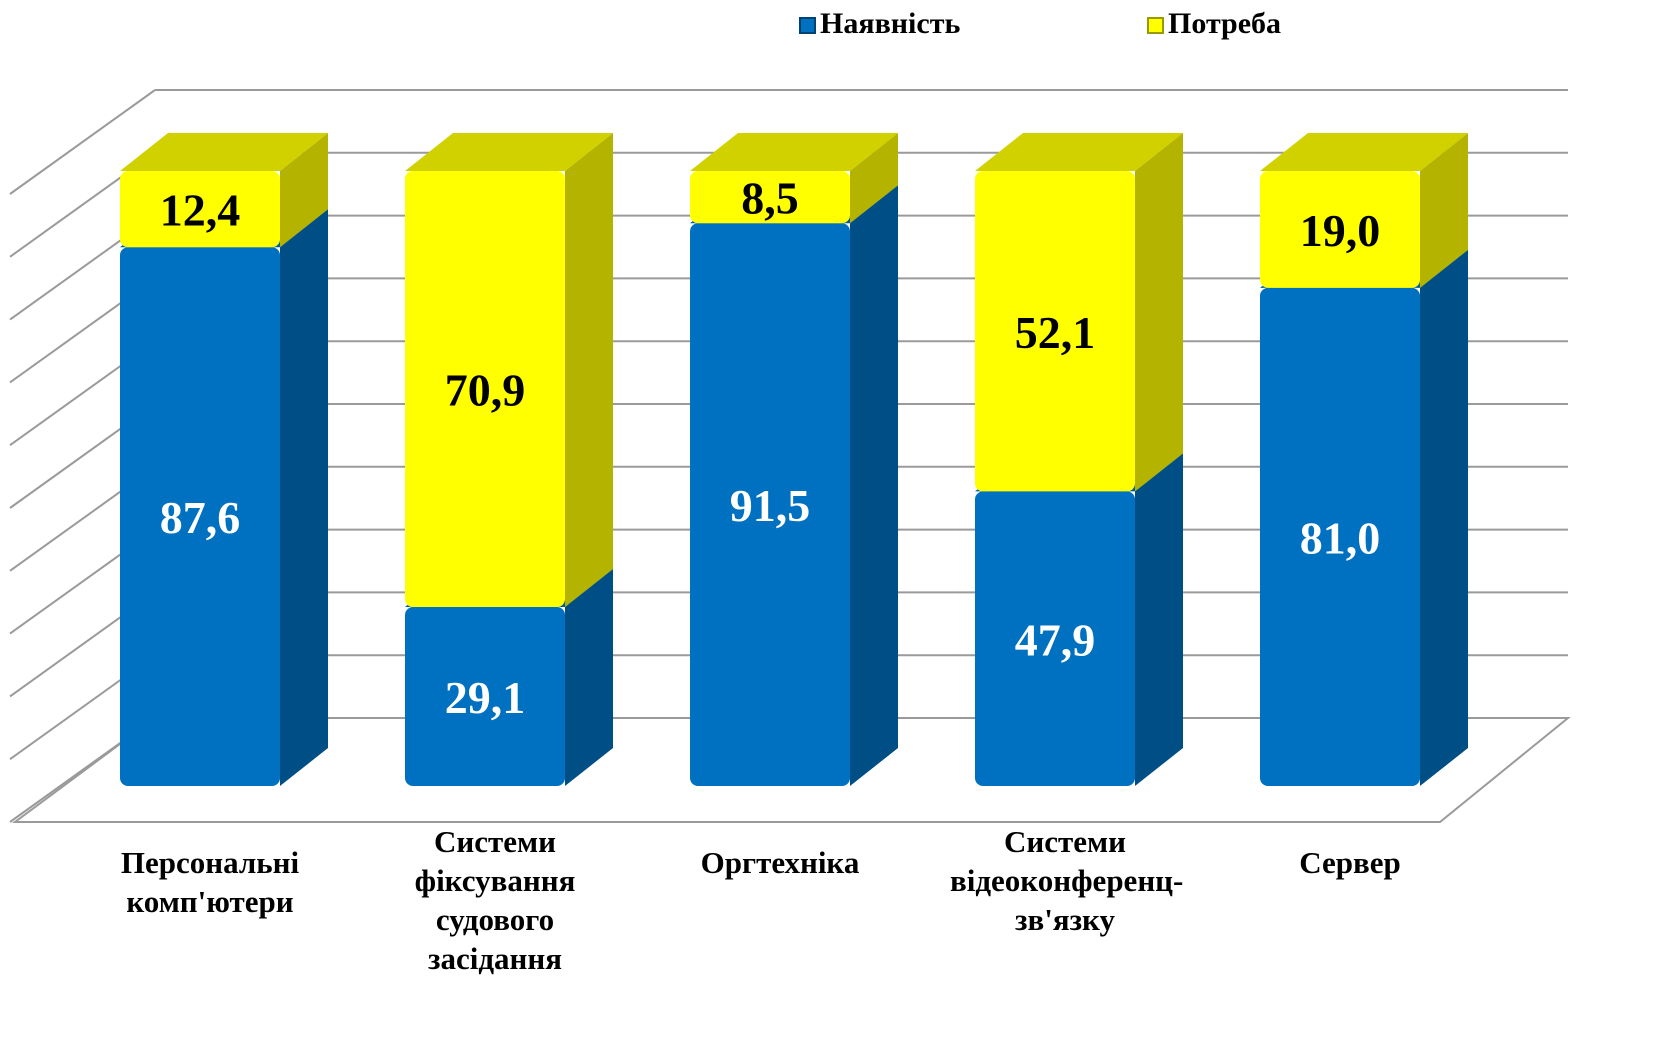 The height and width of the screenshot is (1038, 1659). Describe the element at coordinates (780, 862) in the screenshot. I see `x-tick-label: Оргтехніка` at that location.